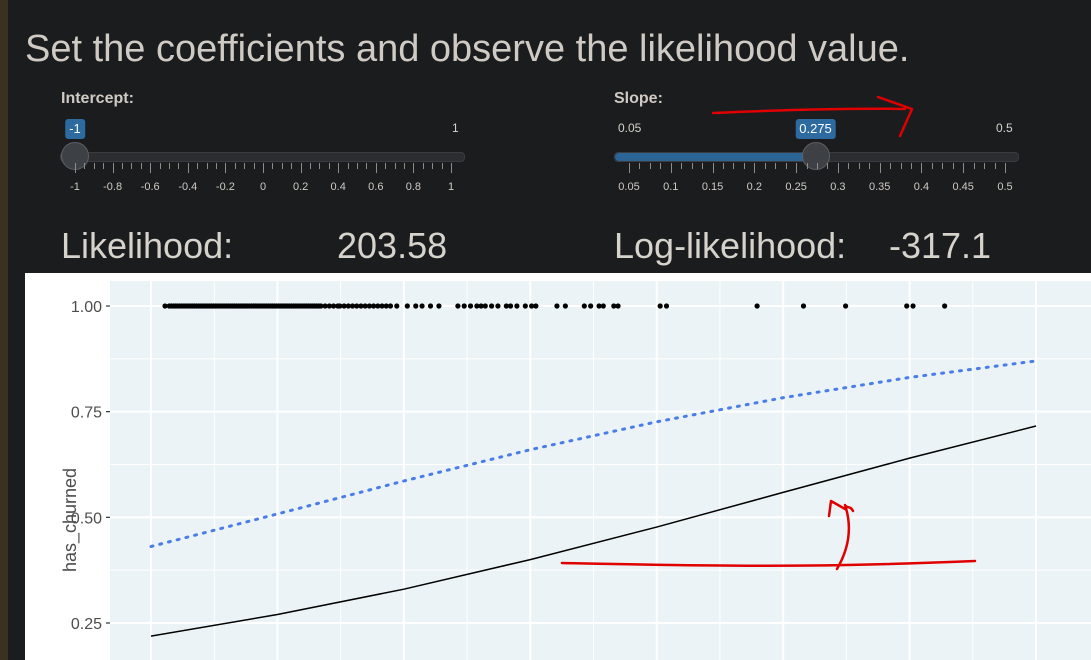 The width and height of the screenshot is (1091, 660). Describe the element at coordinates (262, 157) in the screenshot. I see `intercept-slider-track` at that location.